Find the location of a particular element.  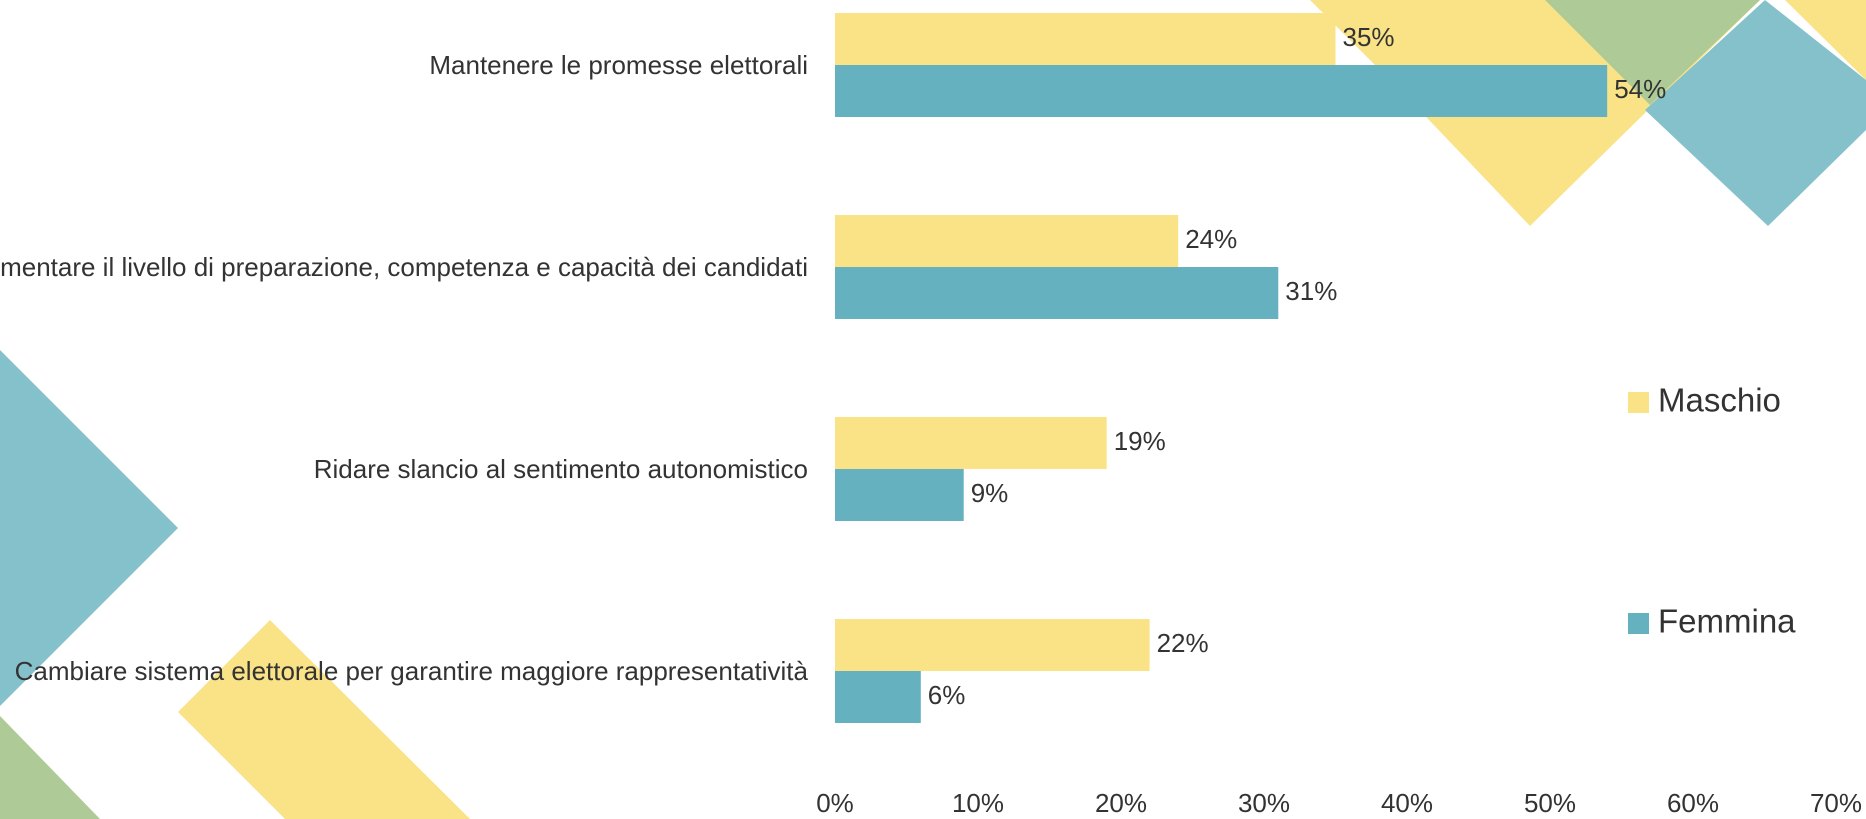

value-label: 31% is located at coordinates (1311, 291).